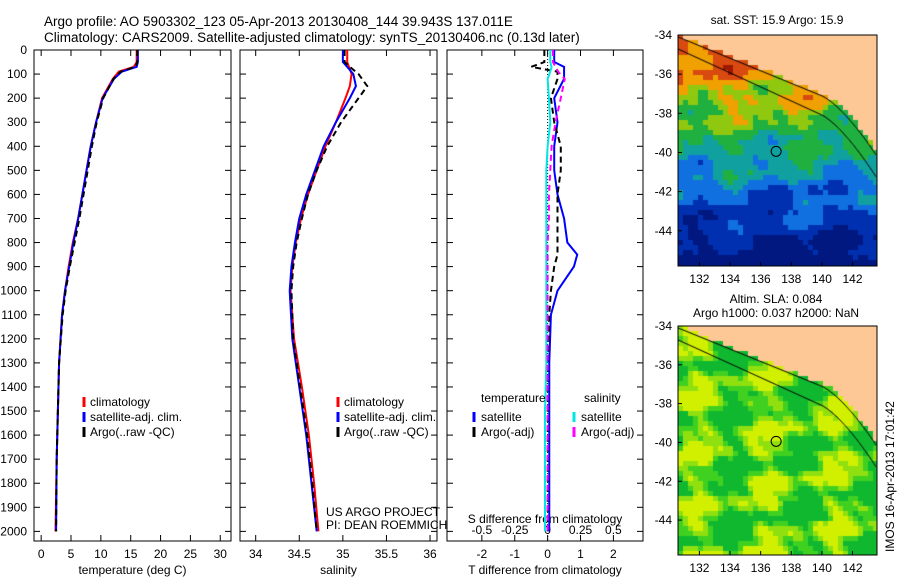 Image resolution: width=900 pixels, height=580 pixels. Describe the element at coordinates (132, 570) in the screenshot. I see `x-axis-label: temperature (deg C)` at that location.